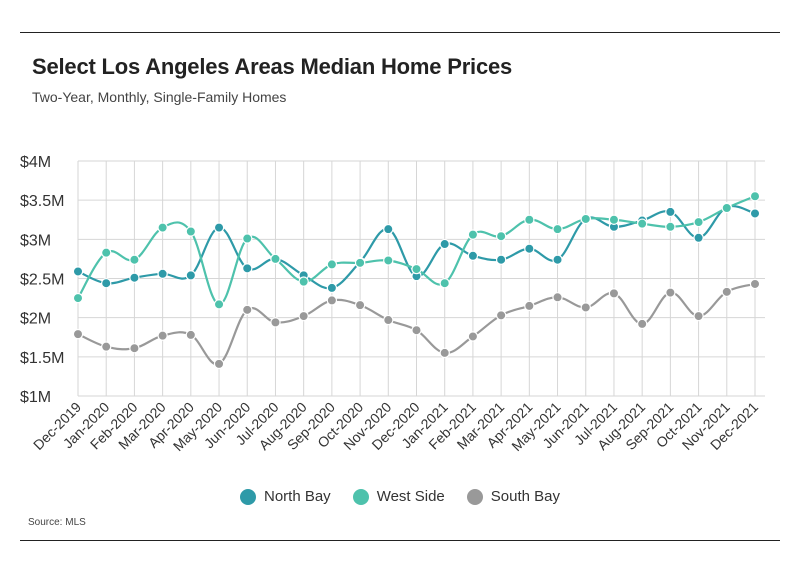 This screenshot has height=575, width=800. Describe the element at coordinates (525, 496) in the screenshot. I see `legend-label-south-bay: South Bay` at that location.